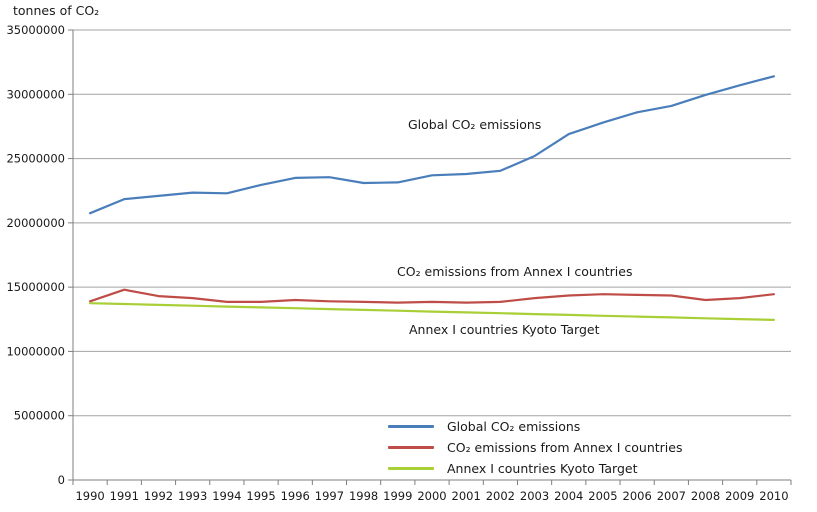  I want to click on x-tick-label: 1990, so click(89, 496).